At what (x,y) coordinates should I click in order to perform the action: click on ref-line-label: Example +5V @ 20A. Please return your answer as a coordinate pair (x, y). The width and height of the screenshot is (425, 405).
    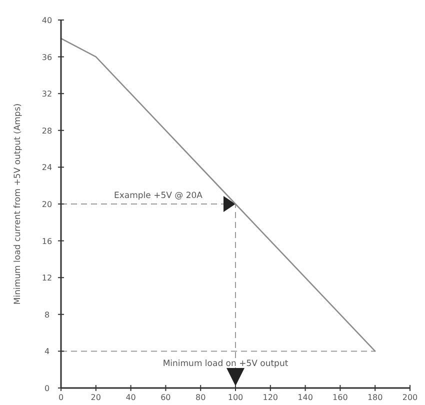
    Looking at the image, I should click on (158, 196).